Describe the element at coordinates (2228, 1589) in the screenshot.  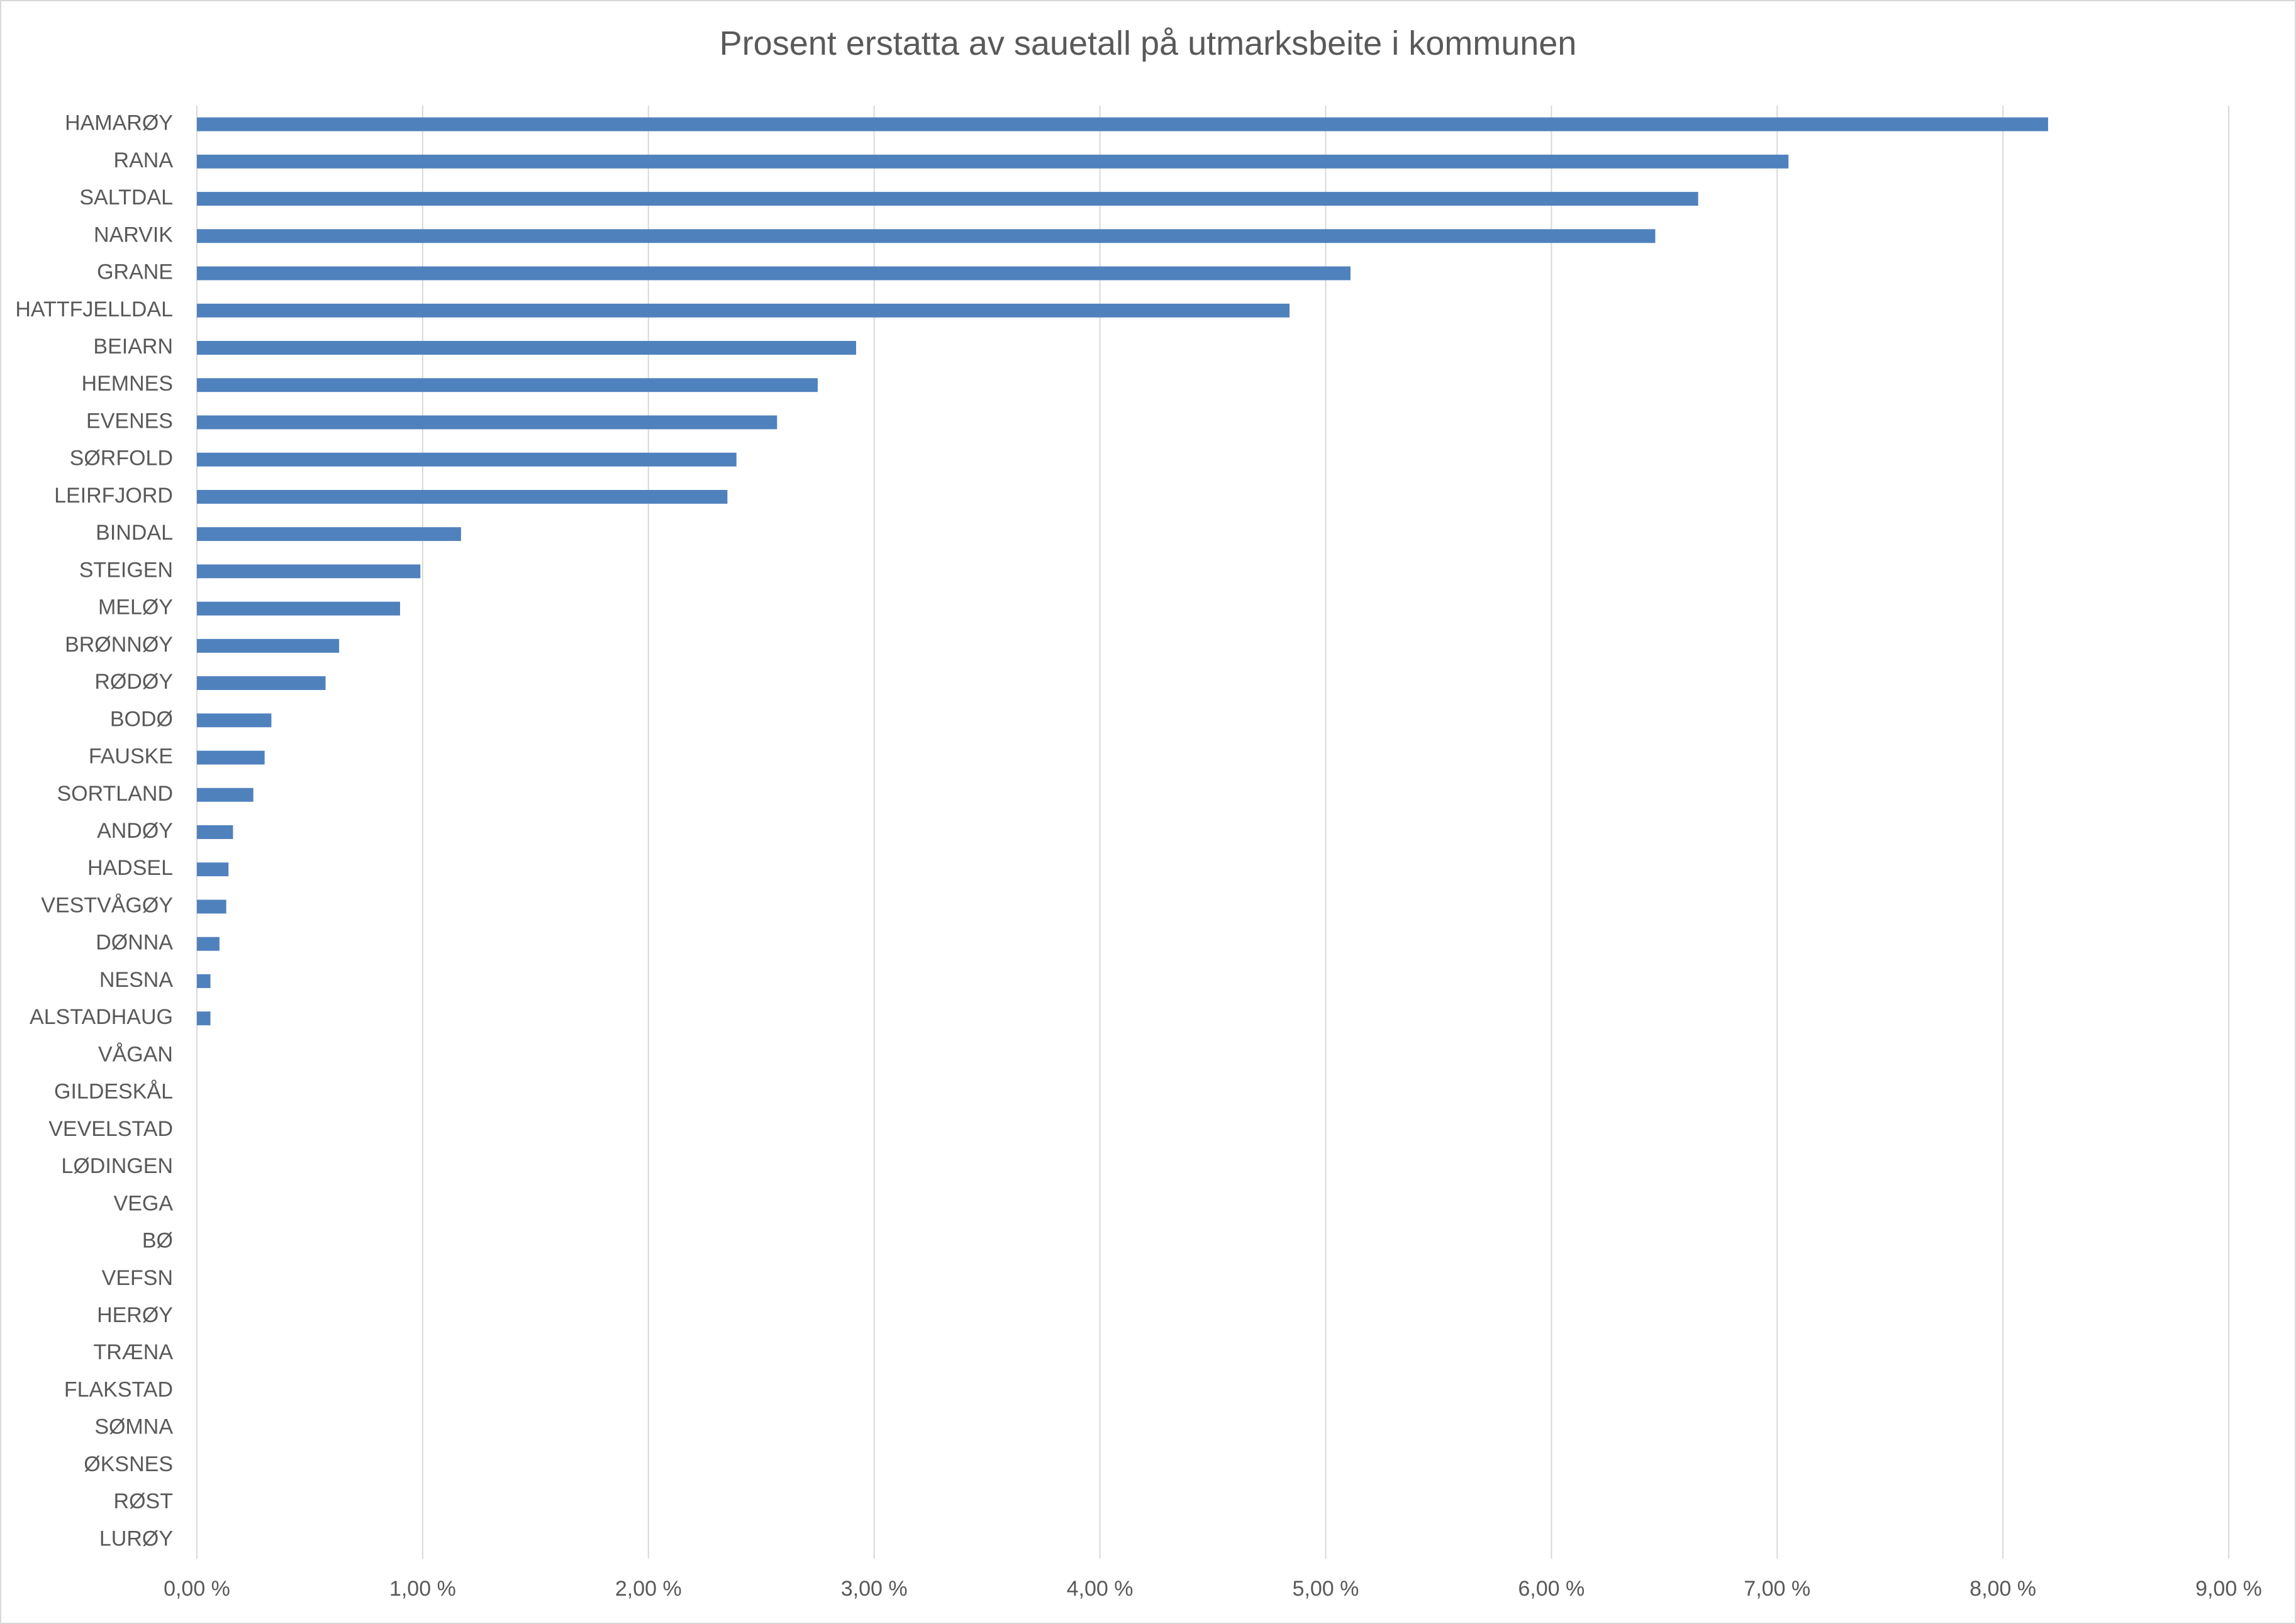
I see `x-tick-label: 9,00 %` at that location.